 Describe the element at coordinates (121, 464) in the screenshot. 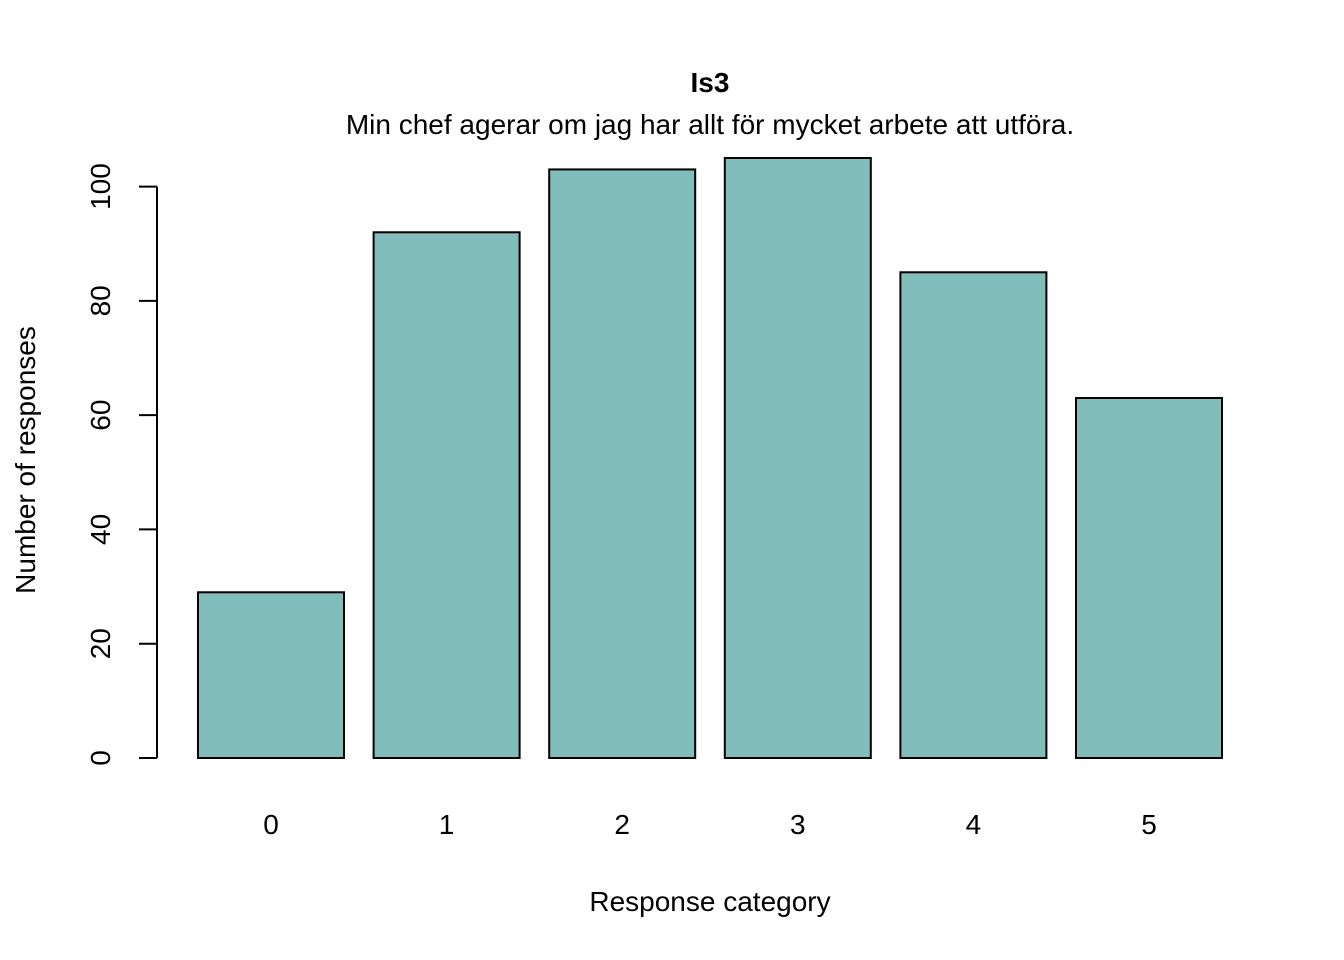

I see `y-axis: 0 20 40 60 80 100` at that location.